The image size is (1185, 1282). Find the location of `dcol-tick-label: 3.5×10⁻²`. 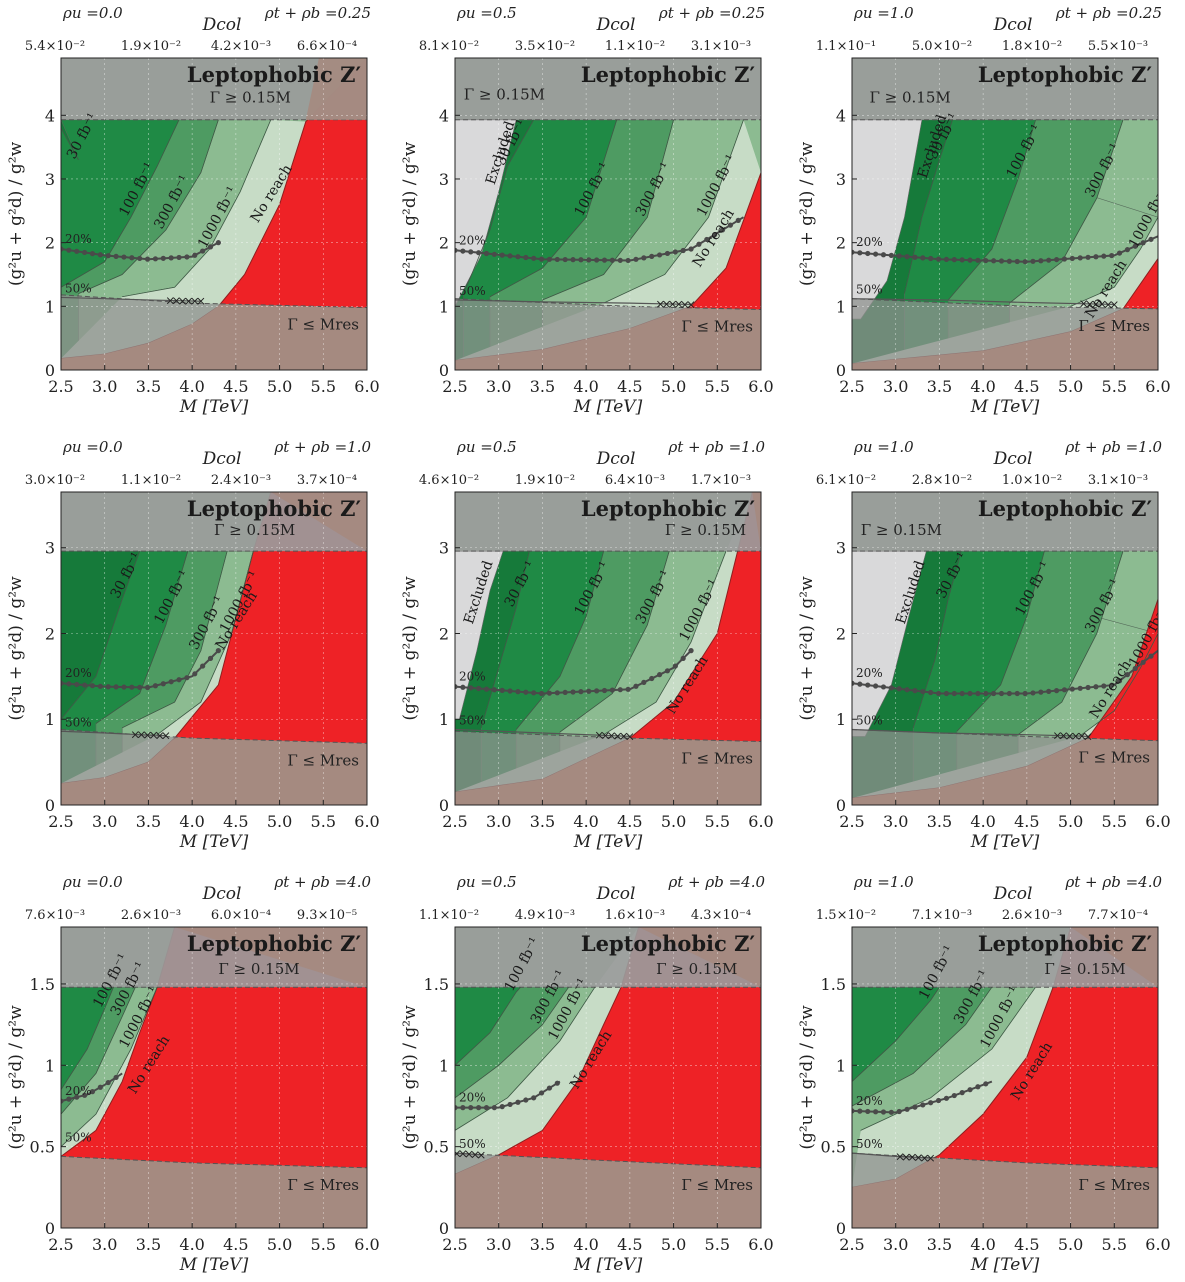

dcol-tick-label: 3.5×10⁻² is located at coordinates (545, 46).